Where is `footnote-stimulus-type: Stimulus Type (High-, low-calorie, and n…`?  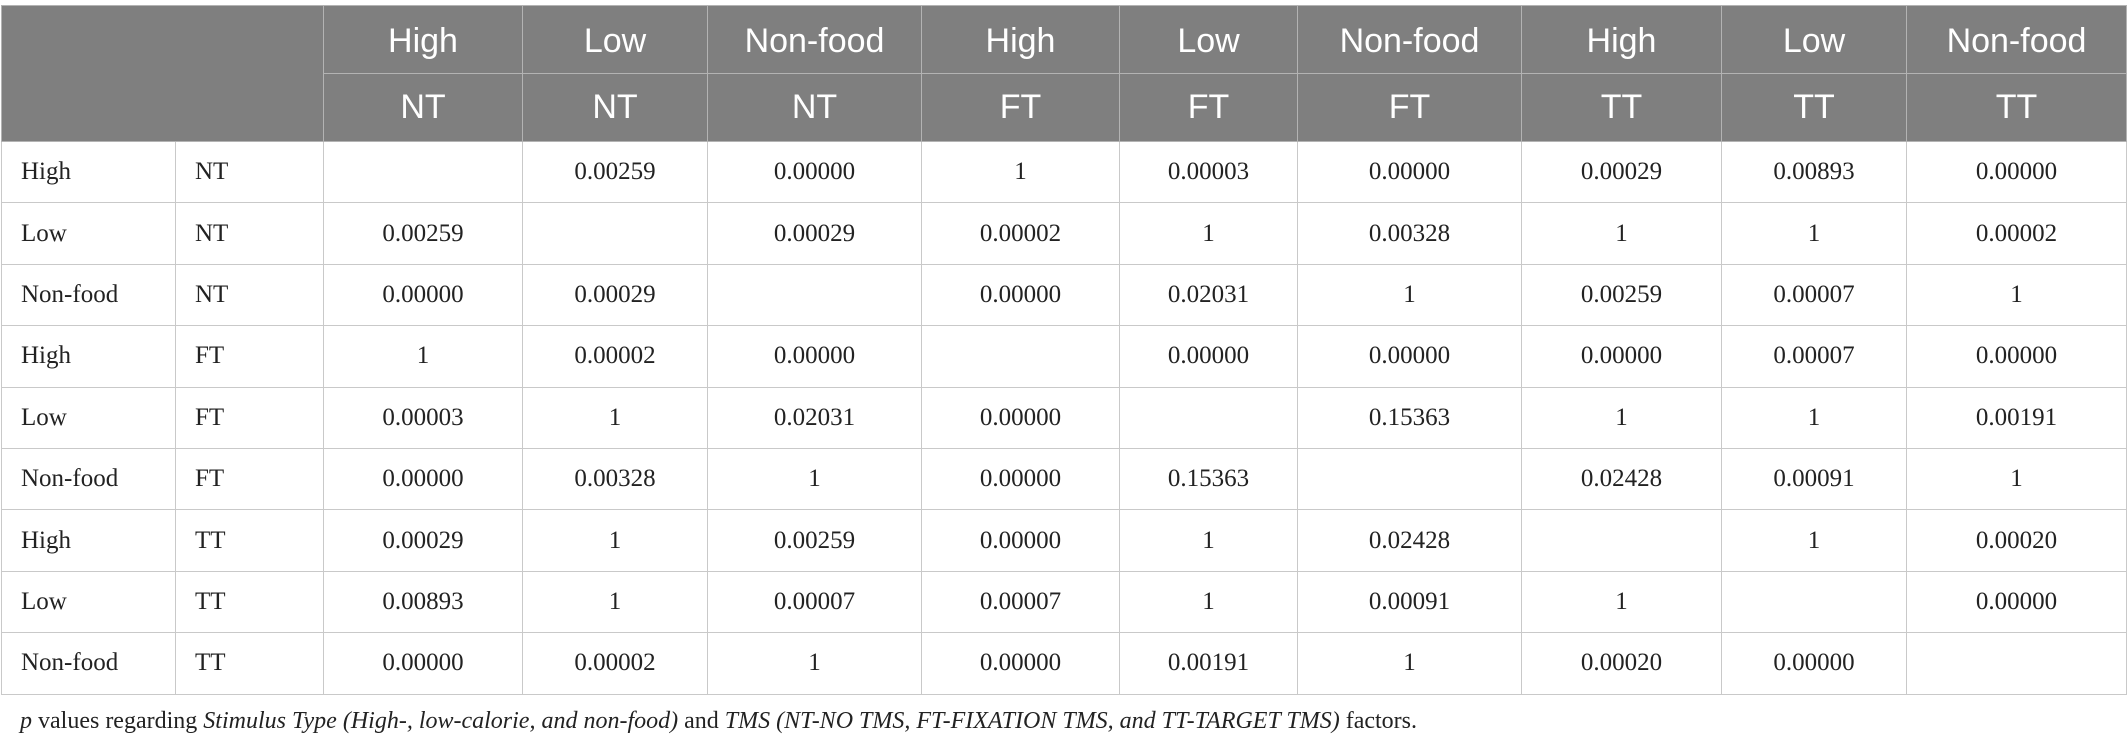
footnote-stimulus-type: Stimulus Type (High-, low-calorie, and n… is located at coordinates (441, 721).